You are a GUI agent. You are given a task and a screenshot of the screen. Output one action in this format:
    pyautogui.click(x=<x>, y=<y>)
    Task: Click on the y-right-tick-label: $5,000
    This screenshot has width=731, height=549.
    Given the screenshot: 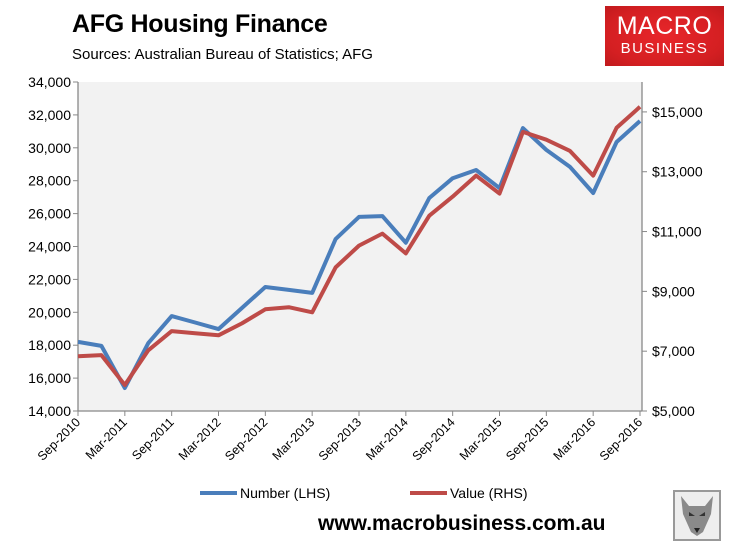 What is the action you would take?
    pyautogui.click(x=673, y=411)
    